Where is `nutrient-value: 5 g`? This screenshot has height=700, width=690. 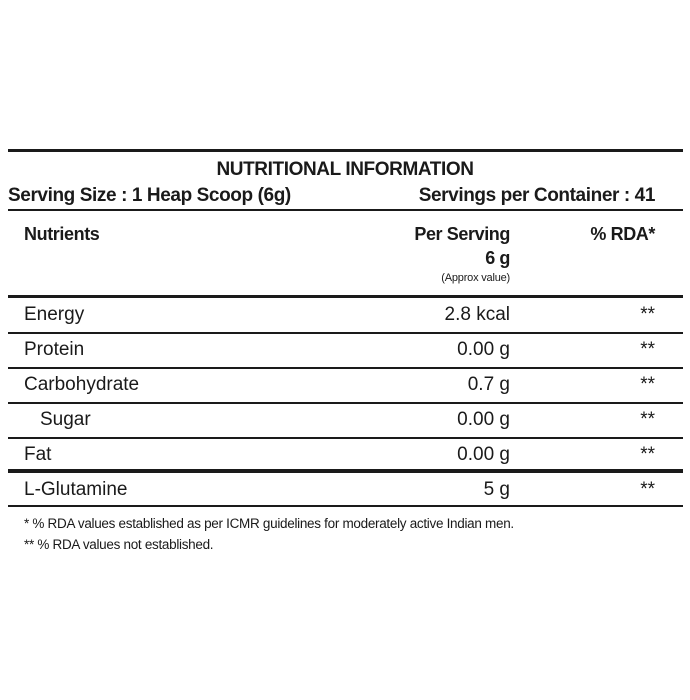
nutrient-value: 5 g is located at coordinates (496, 489).